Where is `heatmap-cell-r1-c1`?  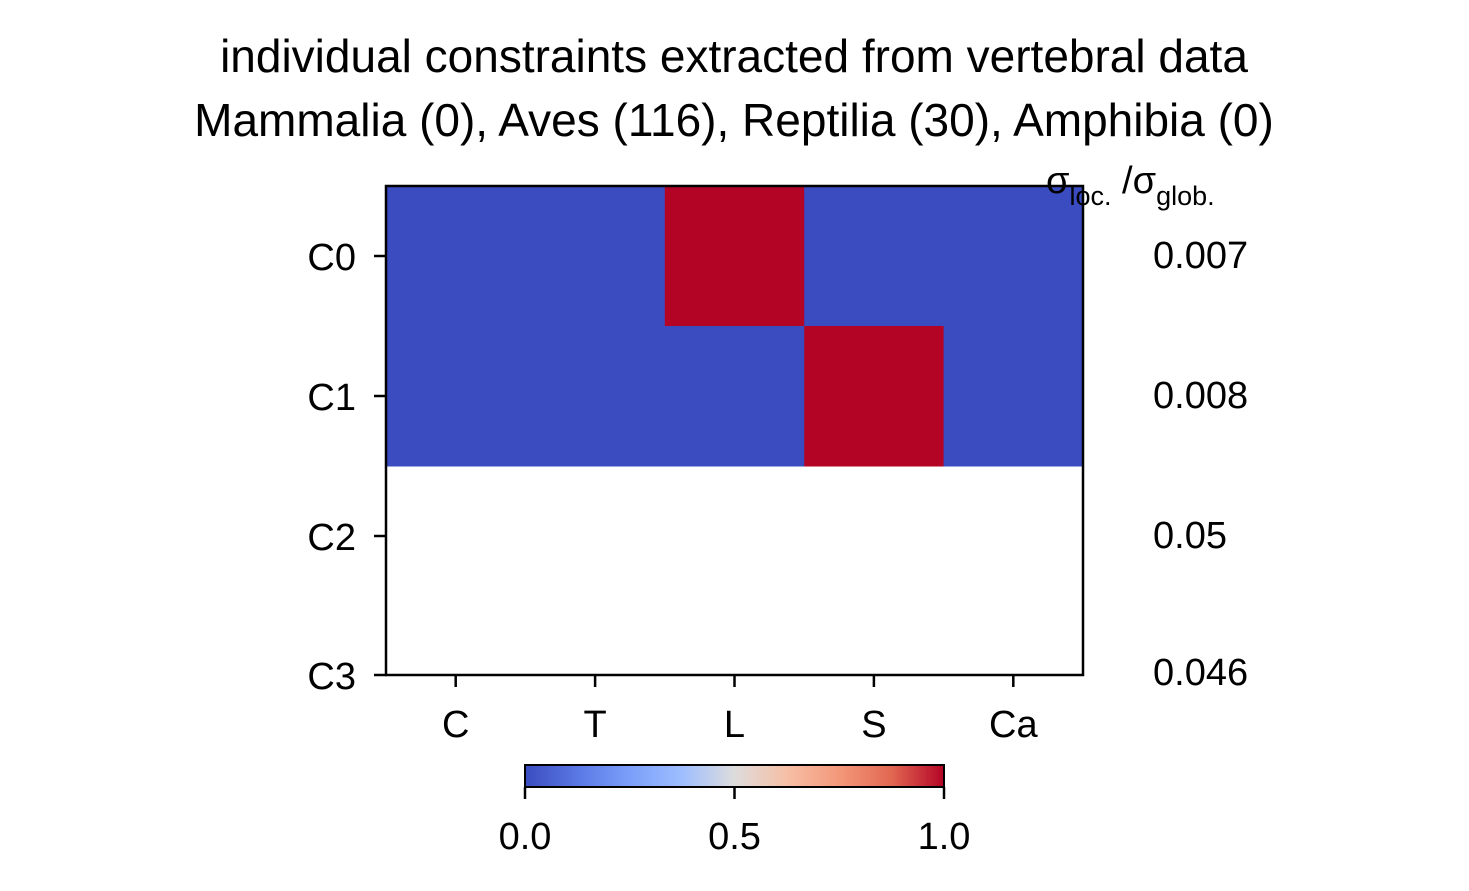
heatmap-cell-r1-c1 is located at coordinates (595, 396).